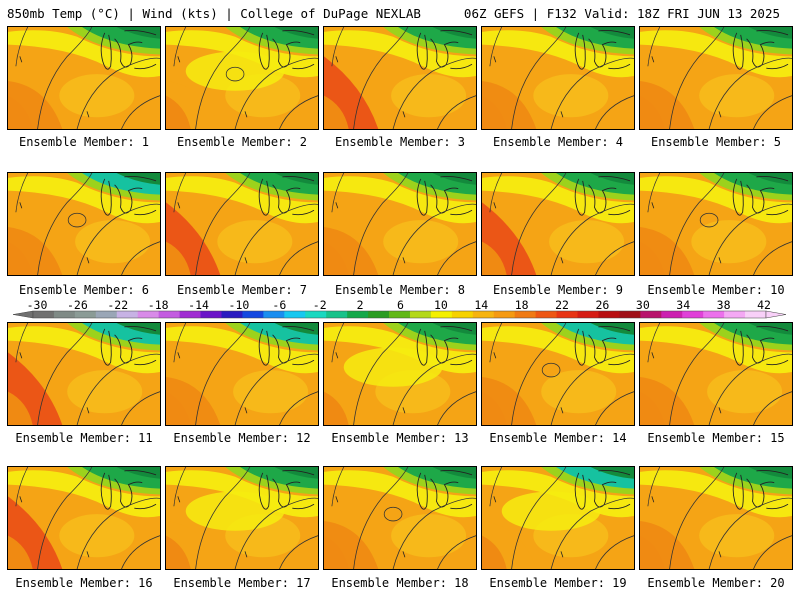 Image resolution: width=800 pixels, height=600 pixels. What do you see at coordinates (562, 305) in the screenshot?
I see `colorbar-tick: 22` at bounding box center [562, 305].